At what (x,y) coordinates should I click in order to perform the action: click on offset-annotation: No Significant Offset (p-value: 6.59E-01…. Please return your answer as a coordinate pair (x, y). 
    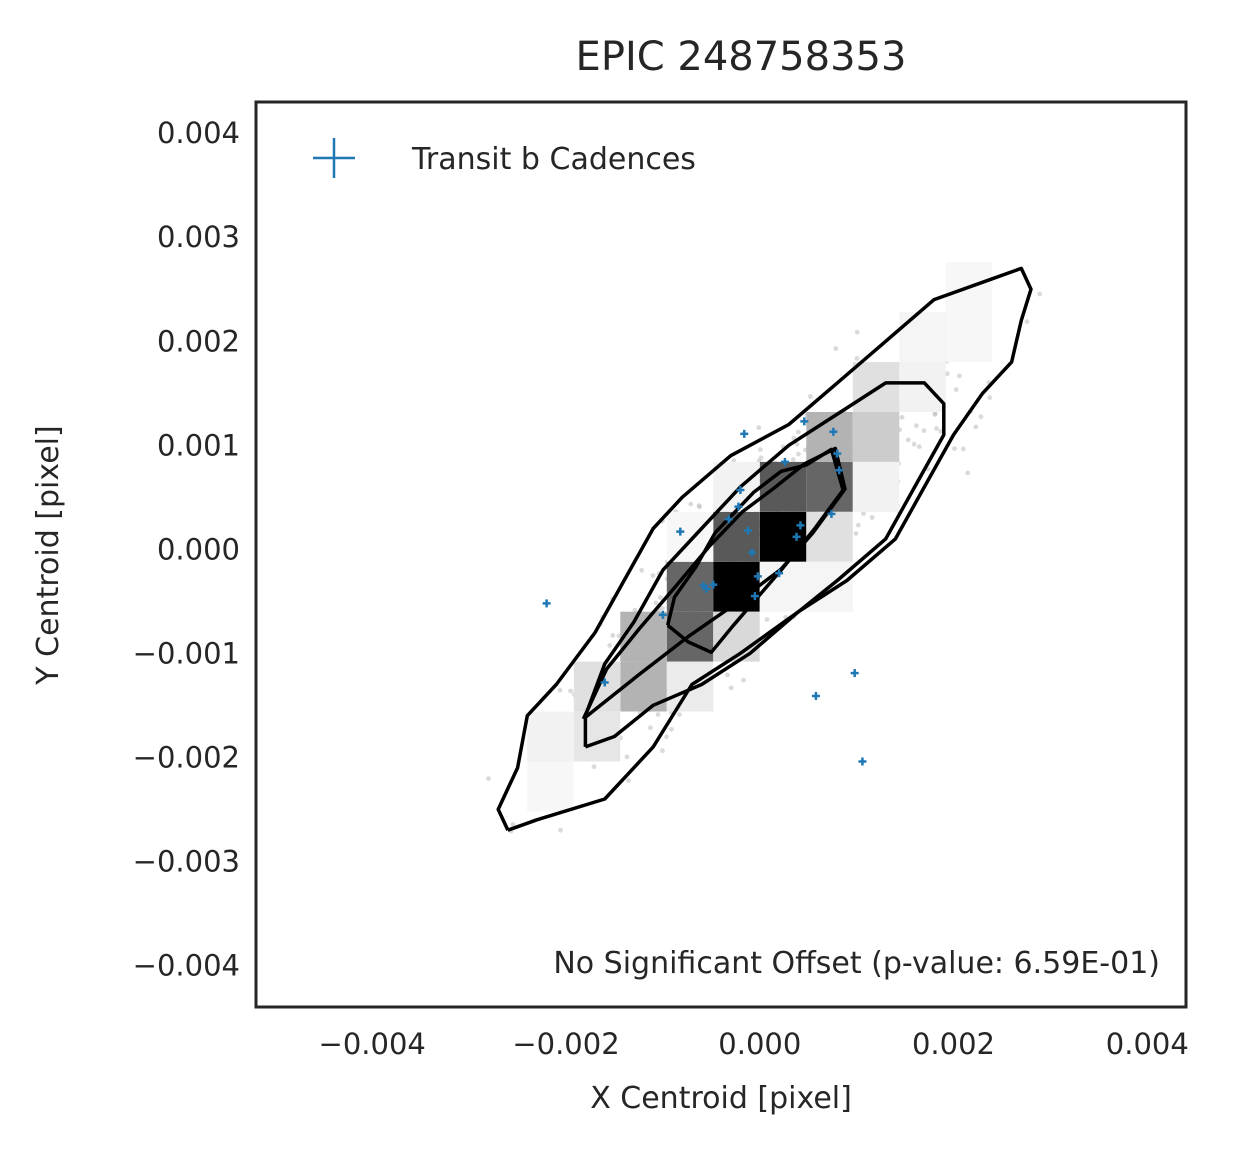
    Looking at the image, I should click on (856, 963).